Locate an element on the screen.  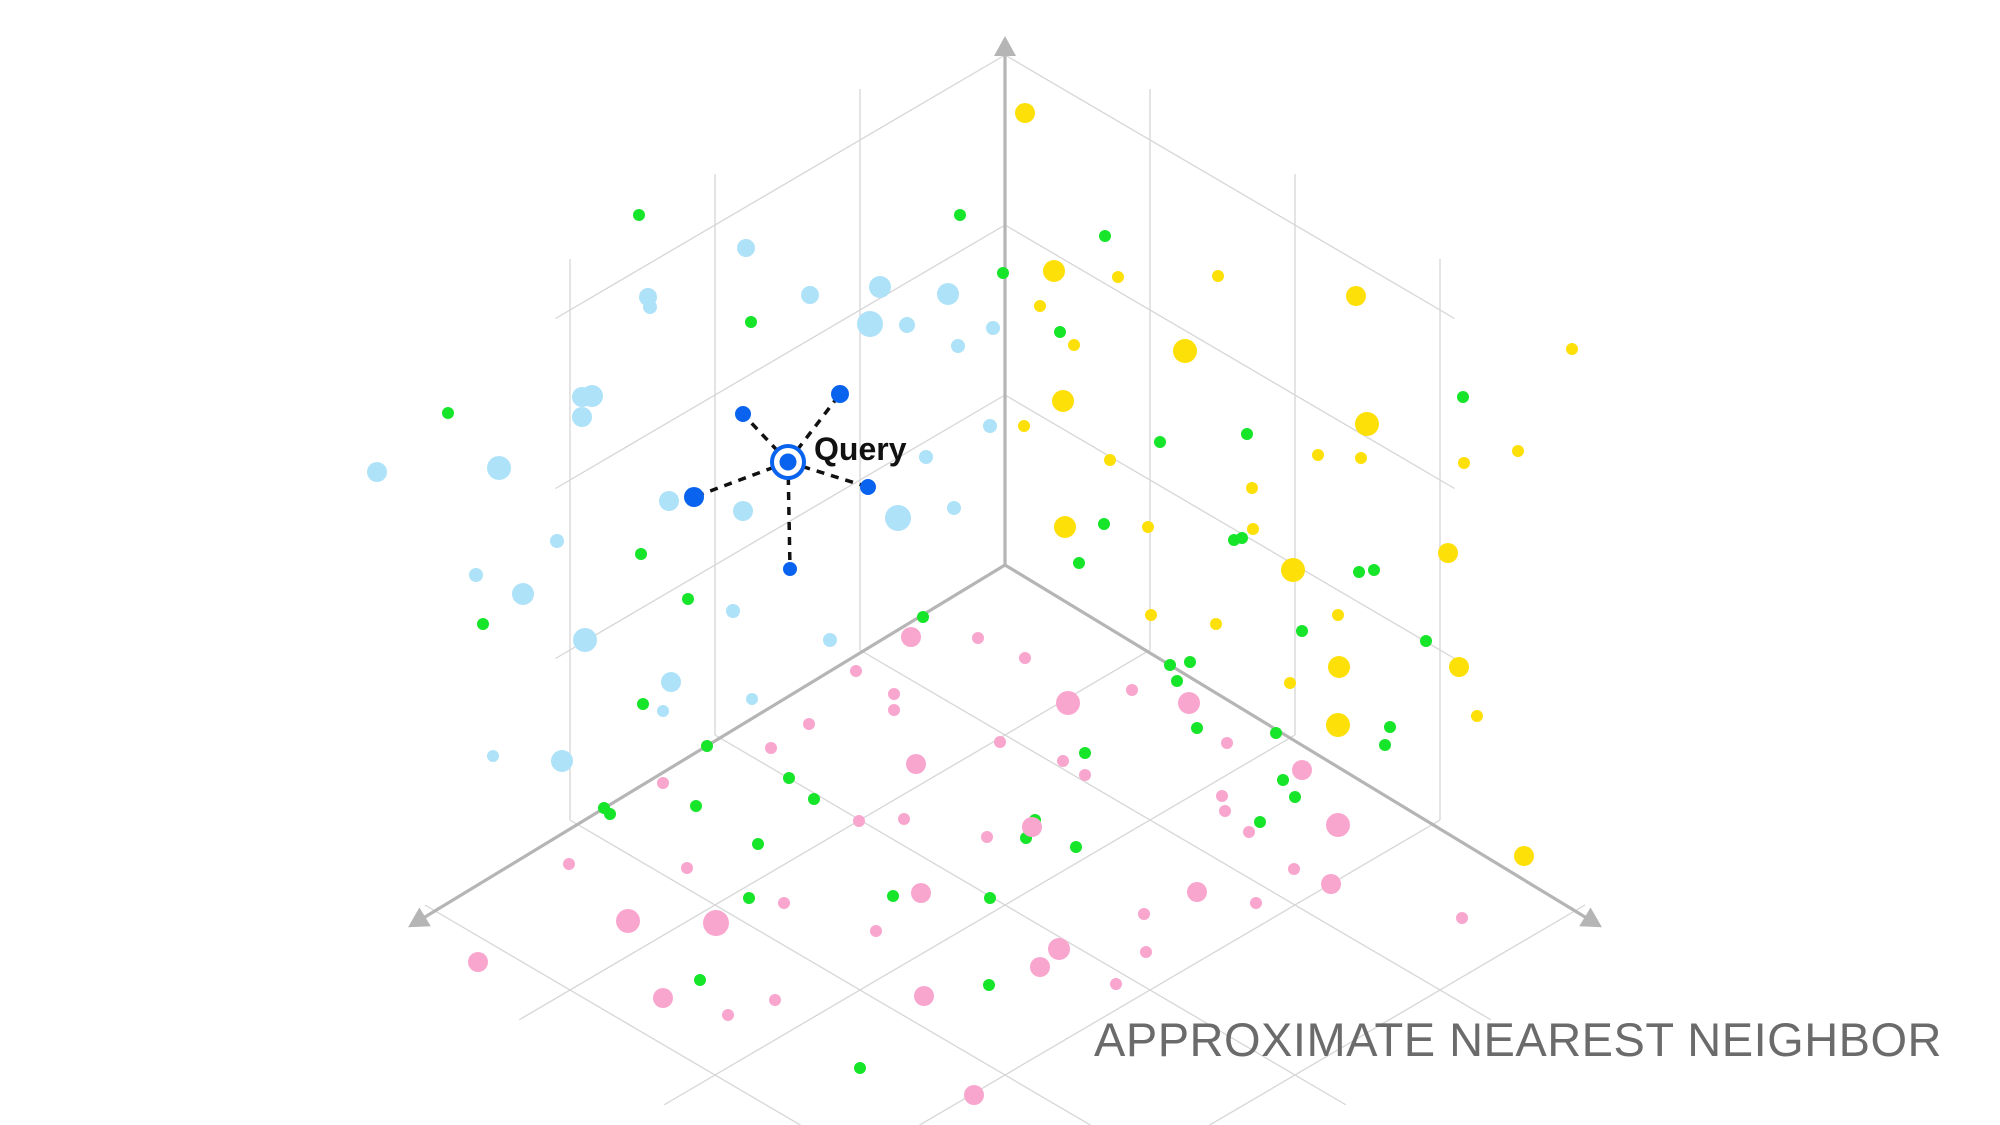
diagram-caption: APPROXIMATE NEAREST NEIGHBOR is located at coordinates (1518, 1039).